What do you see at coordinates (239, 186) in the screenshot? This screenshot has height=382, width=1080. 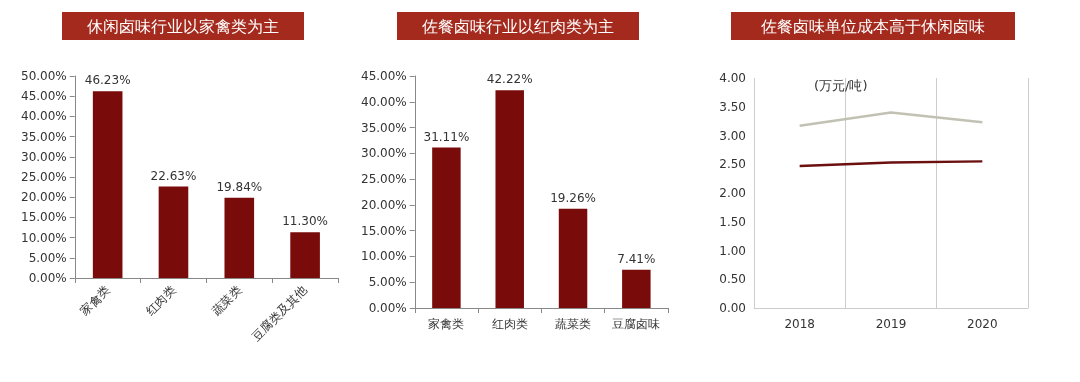 I see `data-label: 19.84%` at bounding box center [239, 186].